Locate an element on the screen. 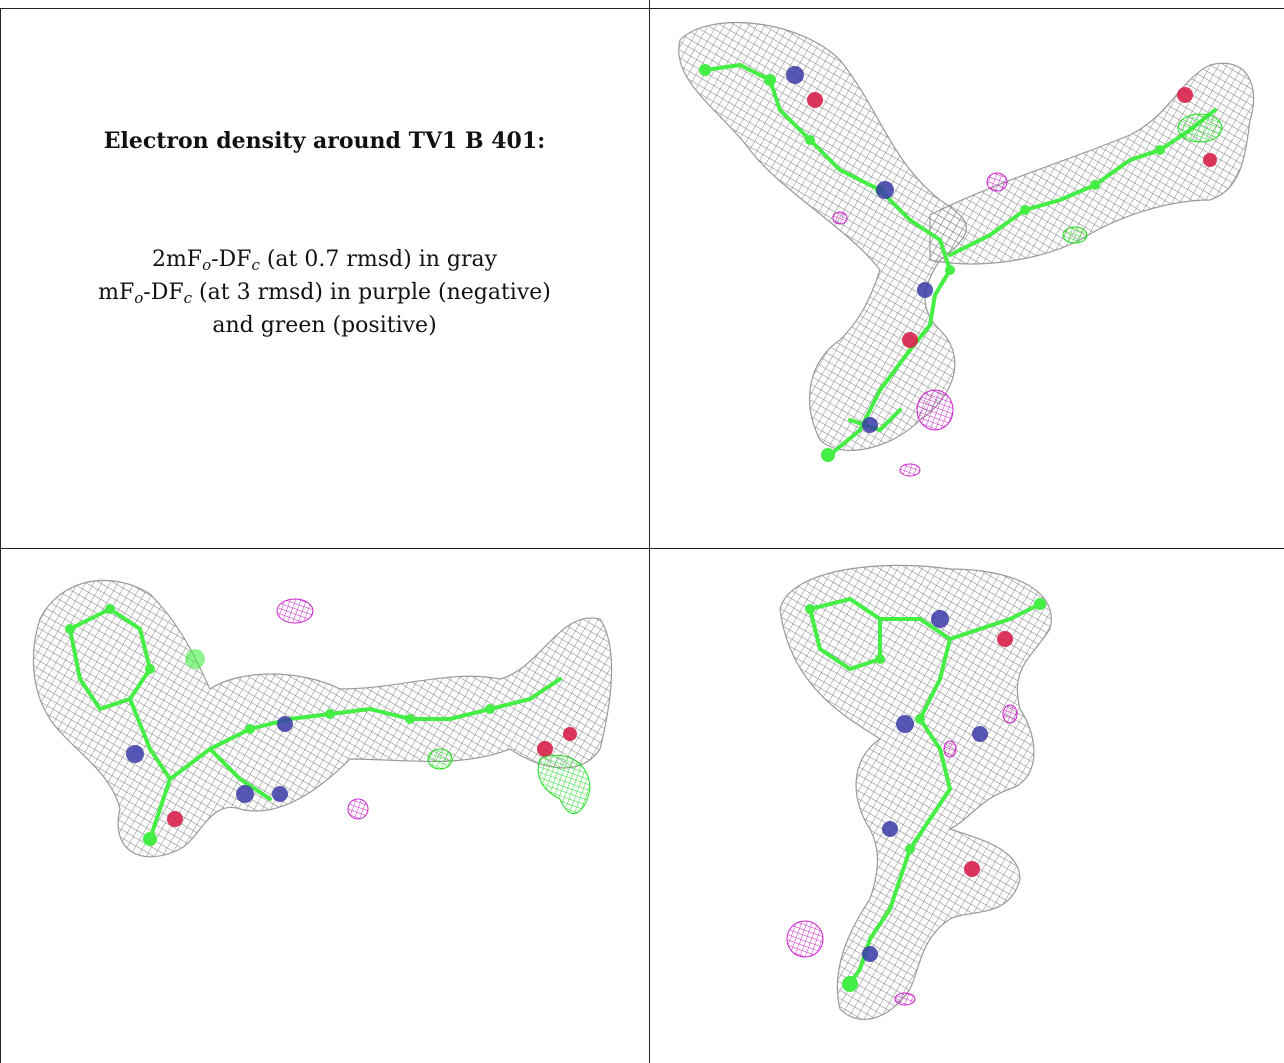 Image resolution: width=1284 pixels, height=1063 pixels. legend-positive-line: and green (positive) is located at coordinates (324, 325).